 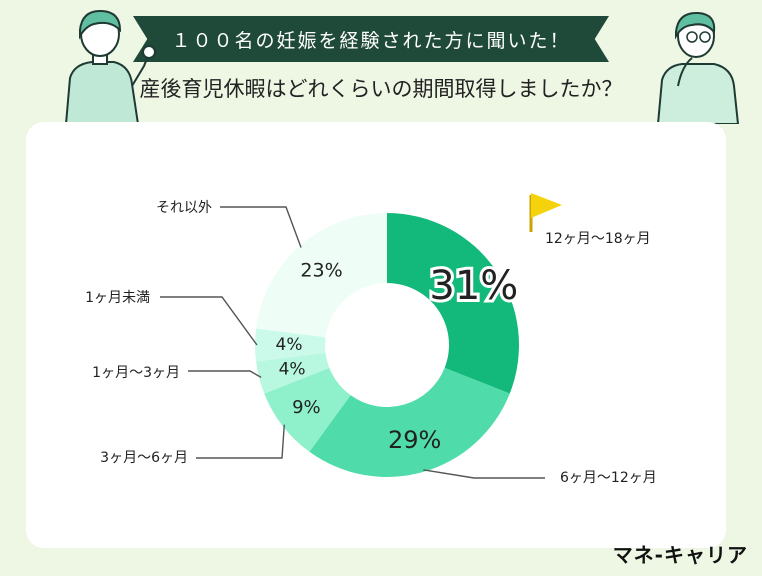 What do you see at coordinates (184, 208) in the screenshot?
I see `slice-category-label: それ以外` at bounding box center [184, 208].